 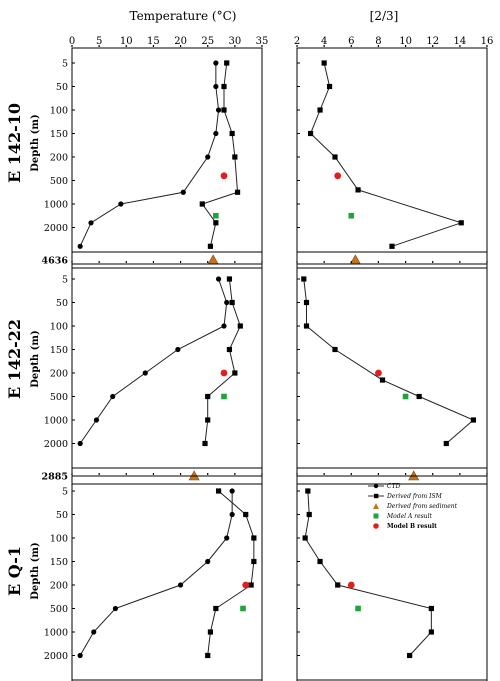 What do you see at coordinates (55, 261) in the screenshot?
I see `bottom-depth-label: 4636` at bounding box center [55, 261].